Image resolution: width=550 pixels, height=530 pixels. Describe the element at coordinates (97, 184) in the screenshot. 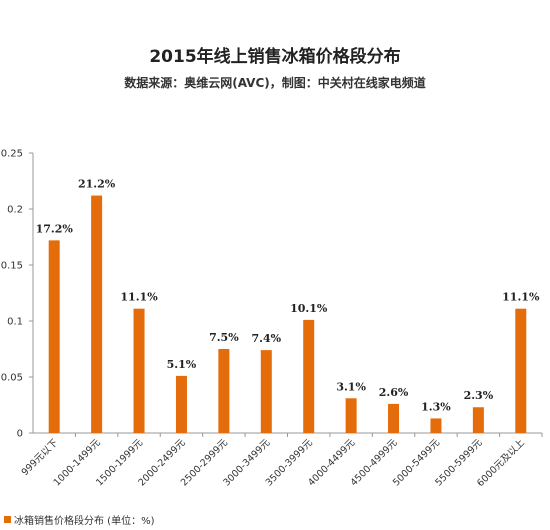

I see `data-label: 21.2%` at that location.